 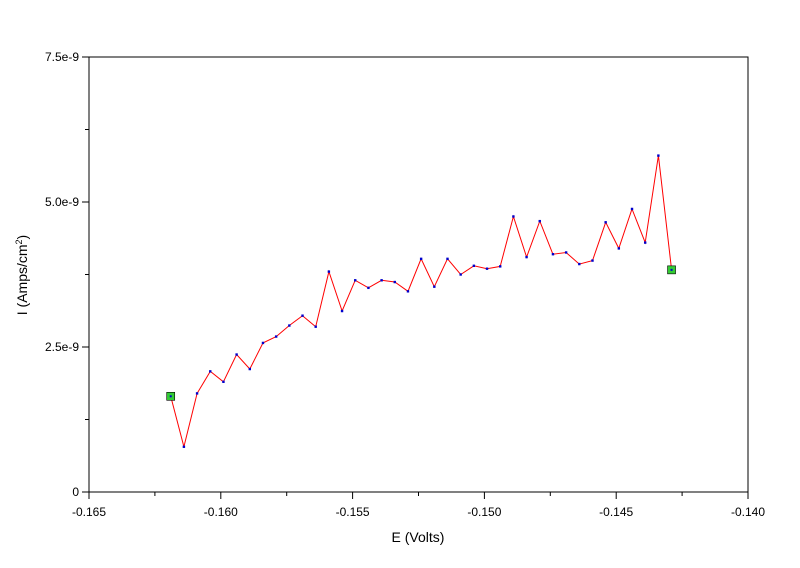 I want to click on y-axis-title-end: ), so click(x=22, y=237).